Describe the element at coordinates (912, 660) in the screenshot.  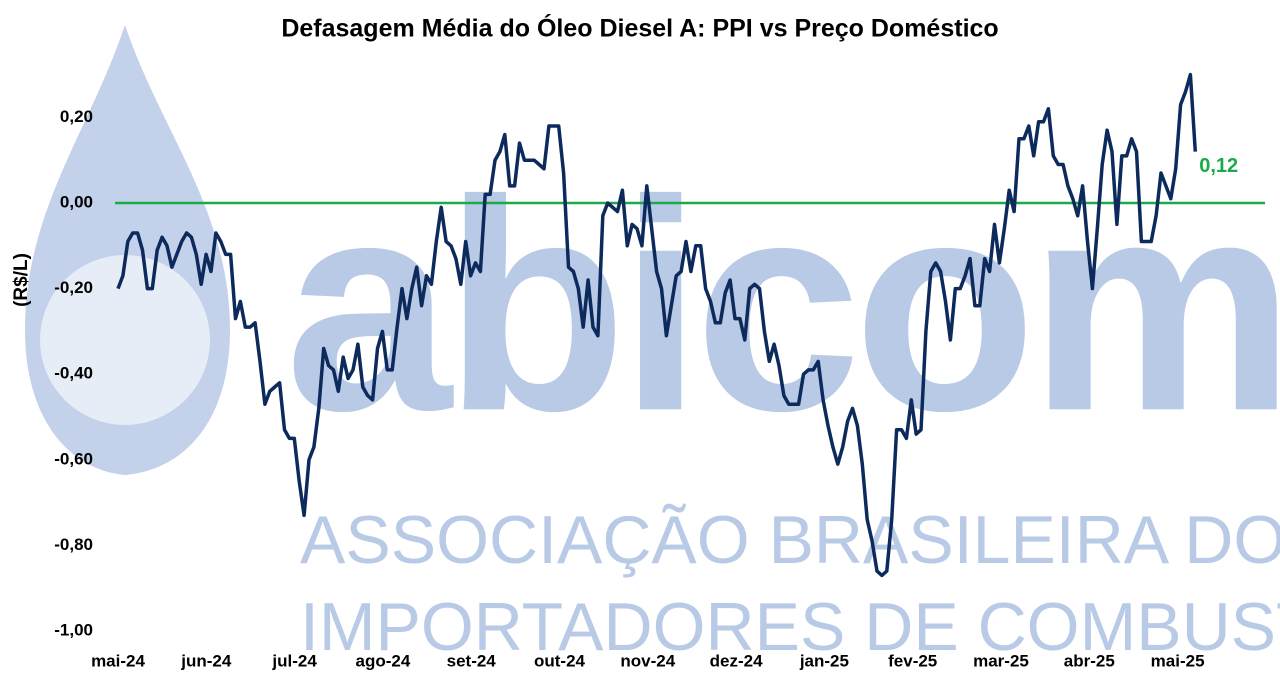
I see `x-tick-label: fev-25` at that location.